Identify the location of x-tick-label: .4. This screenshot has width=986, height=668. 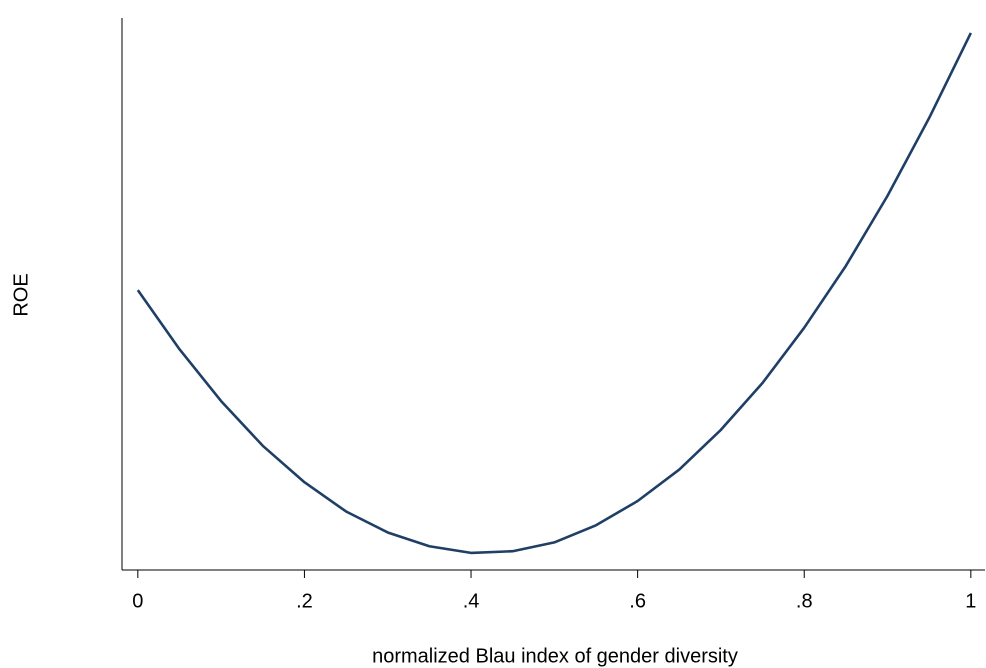
(471, 601).